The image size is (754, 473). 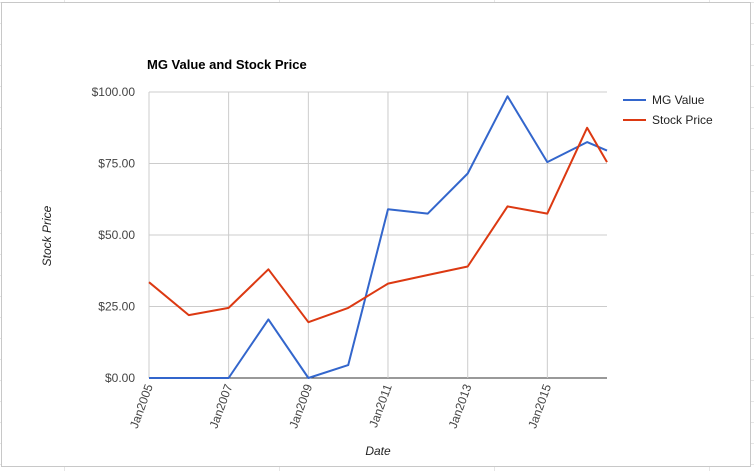 I want to click on x-axis-title: Date, so click(x=378, y=451).